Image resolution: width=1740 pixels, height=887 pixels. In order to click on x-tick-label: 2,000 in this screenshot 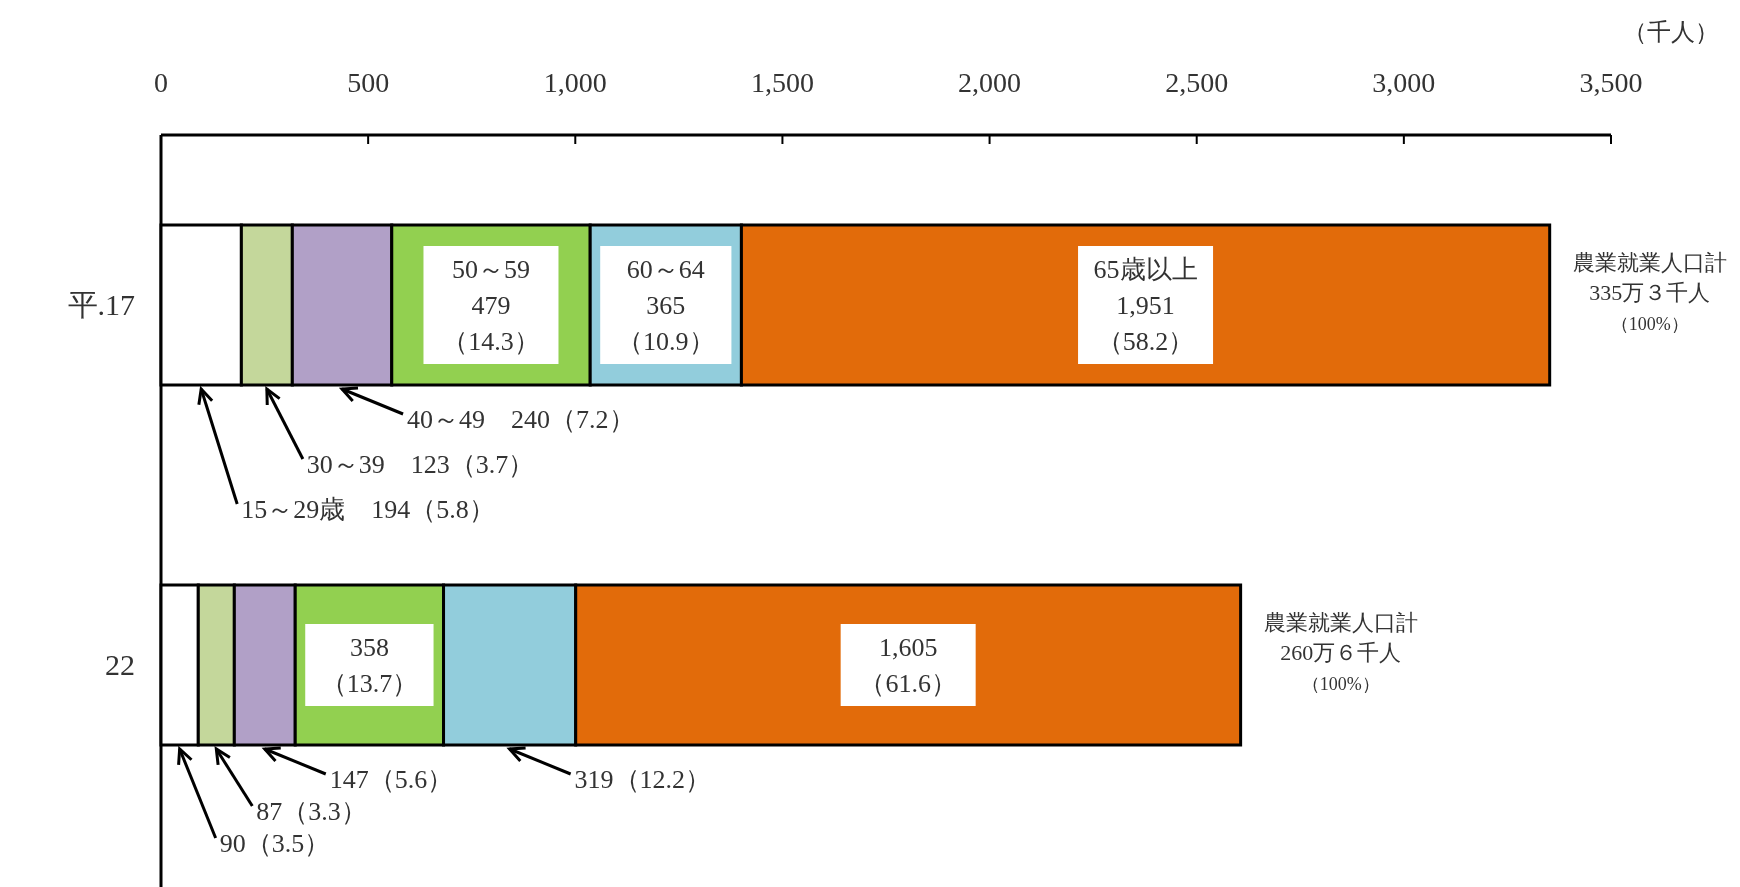, I will do `click(990, 82)`.